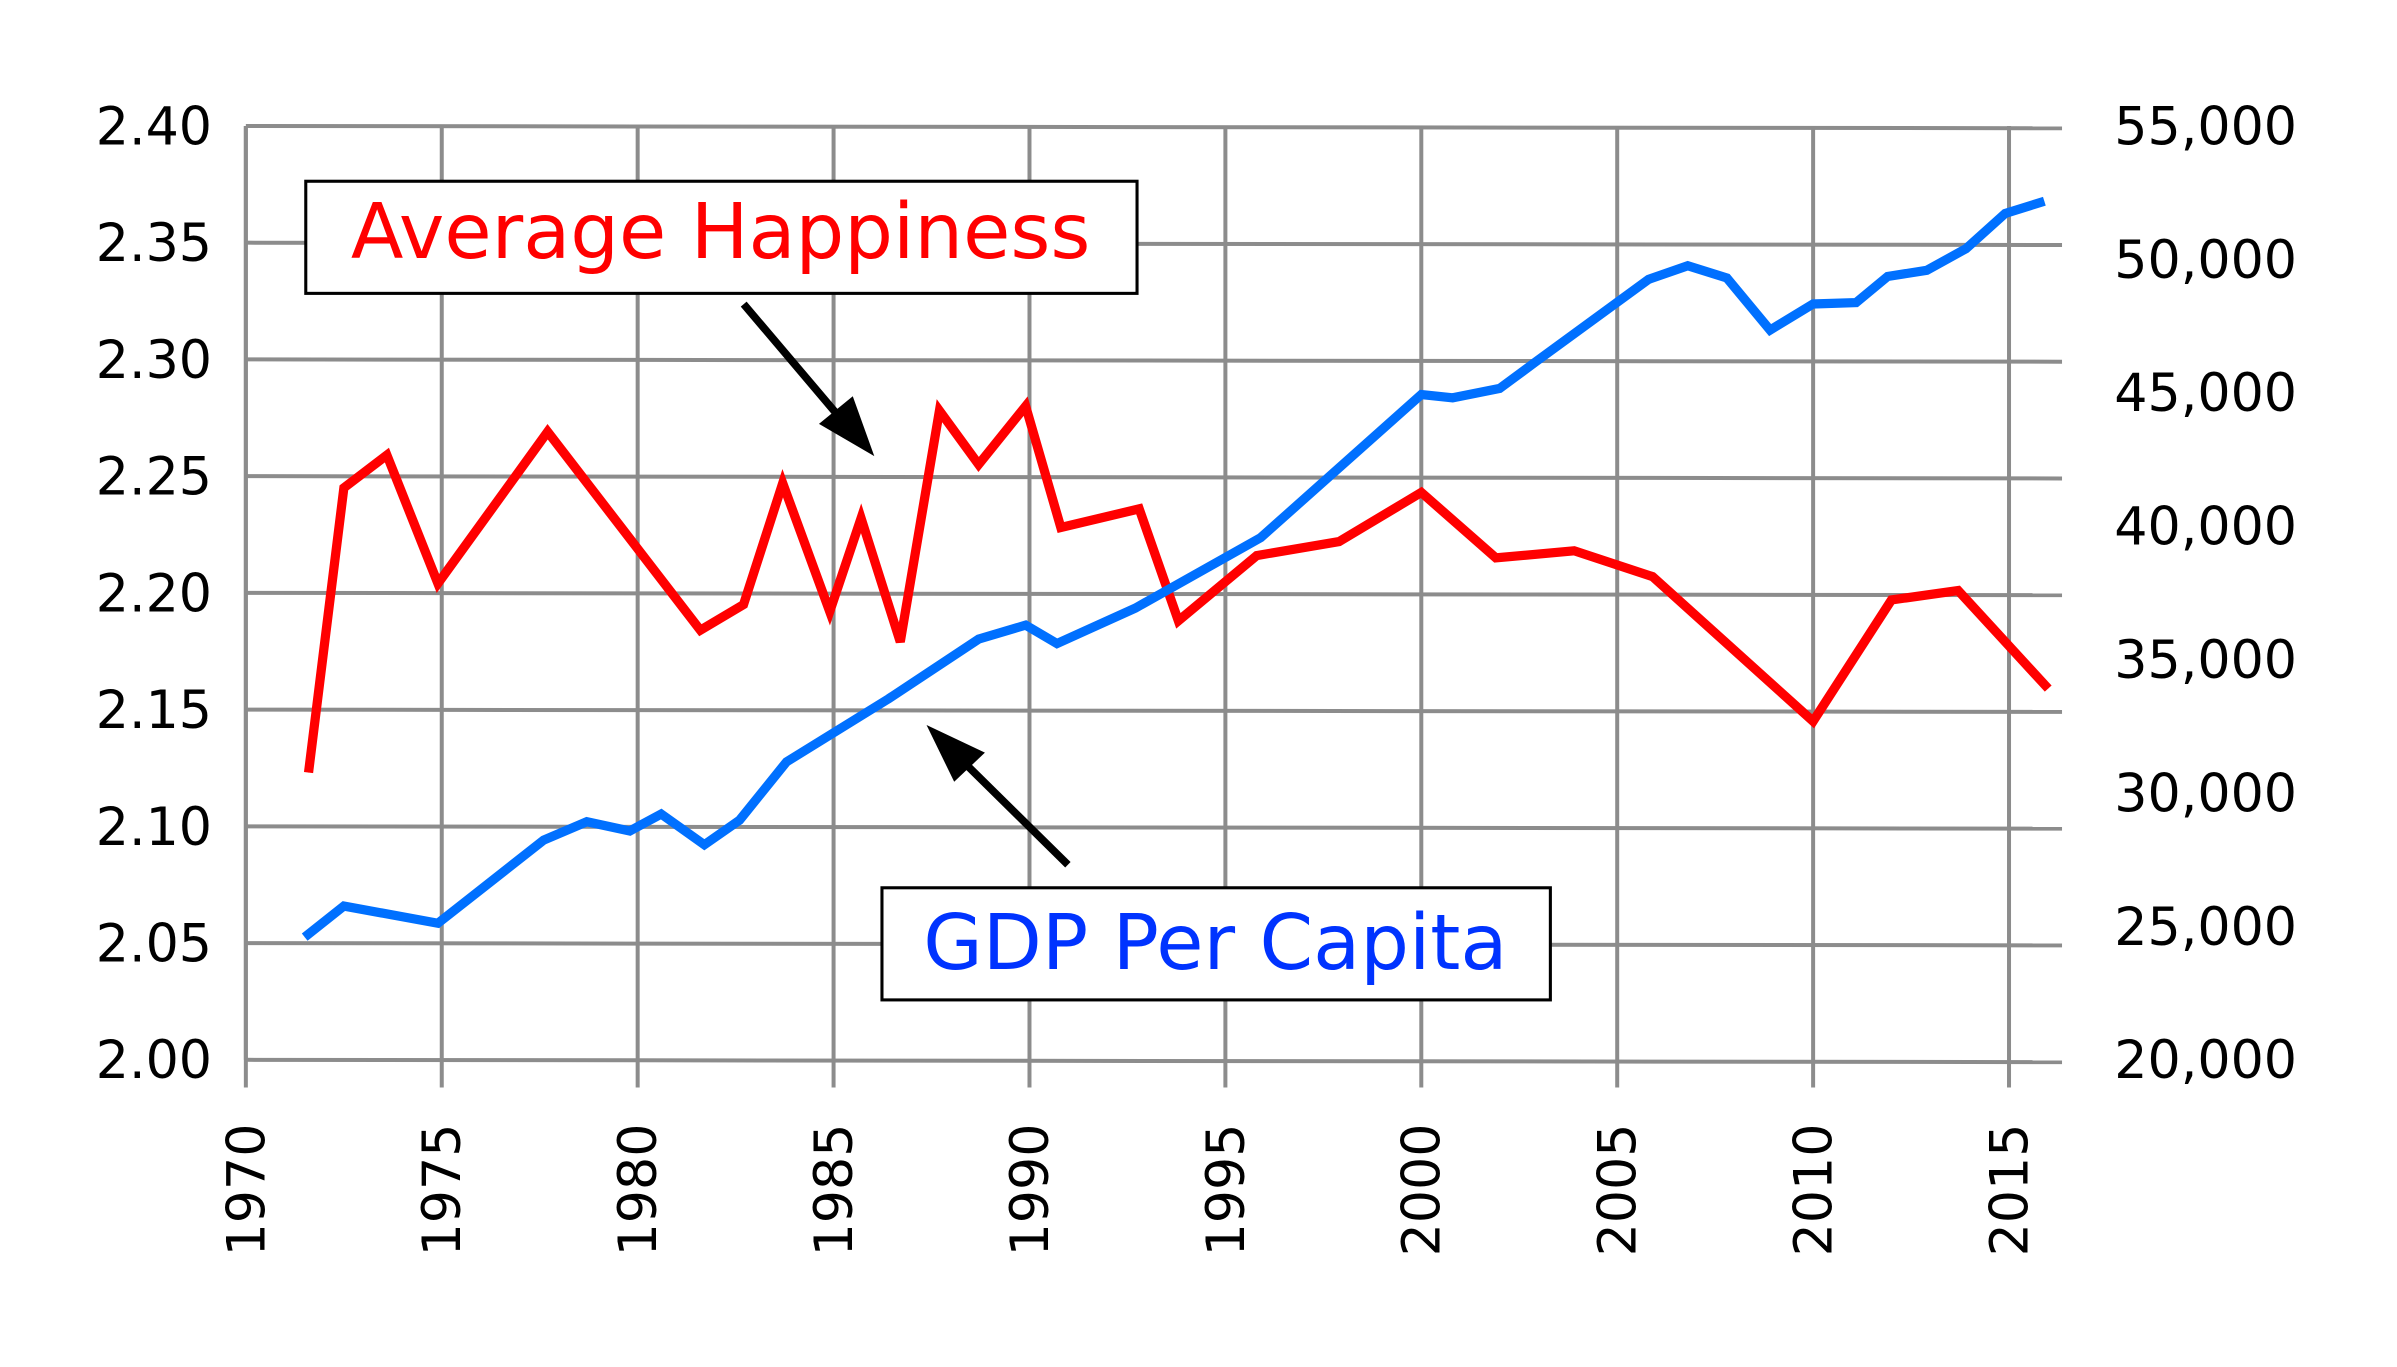 This screenshot has height=1367, width=2397. I want to click on y-right-tick-label: 50,000, so click(2205, 261).